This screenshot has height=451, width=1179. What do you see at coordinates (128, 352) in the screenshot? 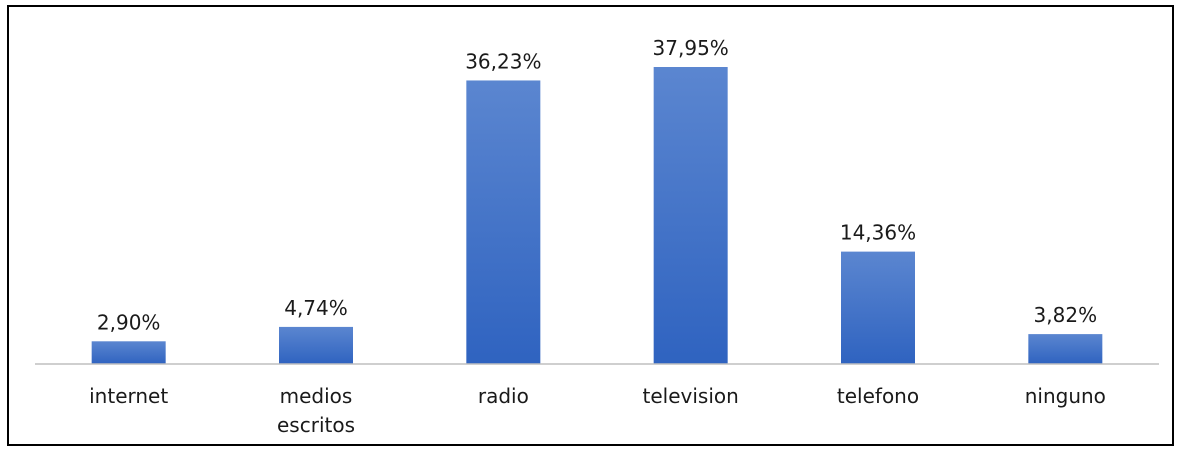
I see `bar-internet` at bounding box center [128, 352].